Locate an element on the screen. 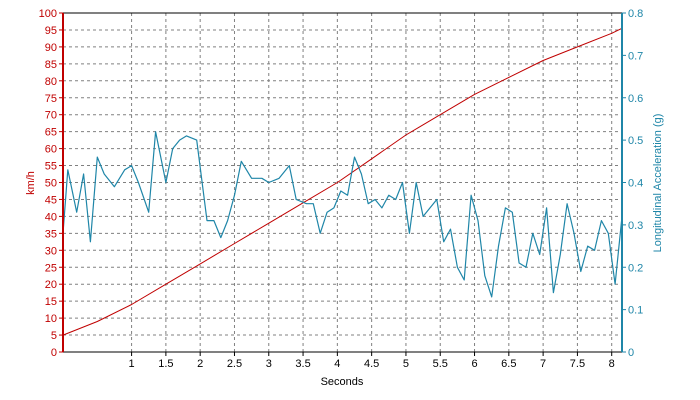  y-left-tick-label: 25 is located at coordinates (51, 268).